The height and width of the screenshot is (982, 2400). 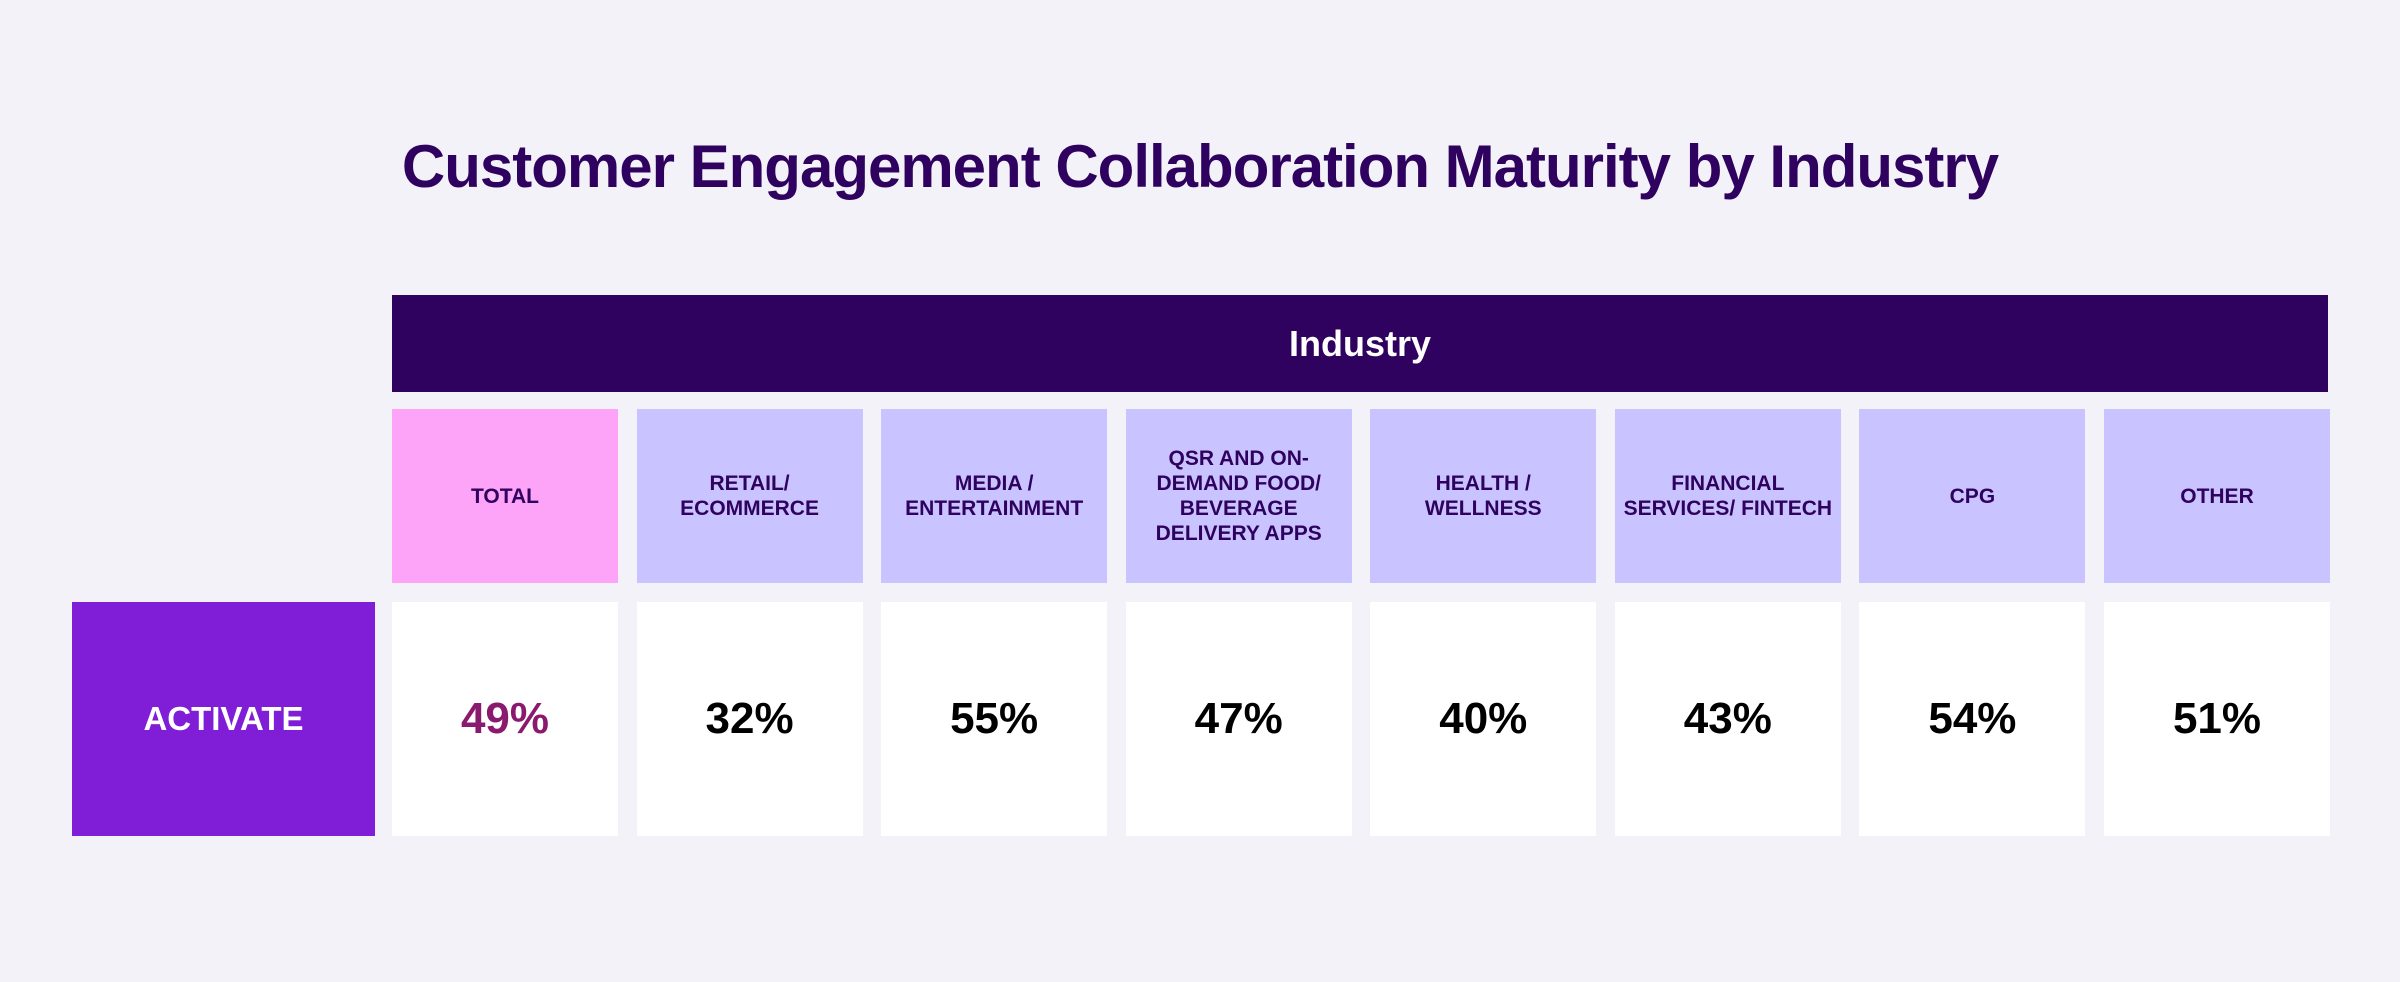 I want to click on row-label-activate: ACTIVATE, so click(x=223, y=719).